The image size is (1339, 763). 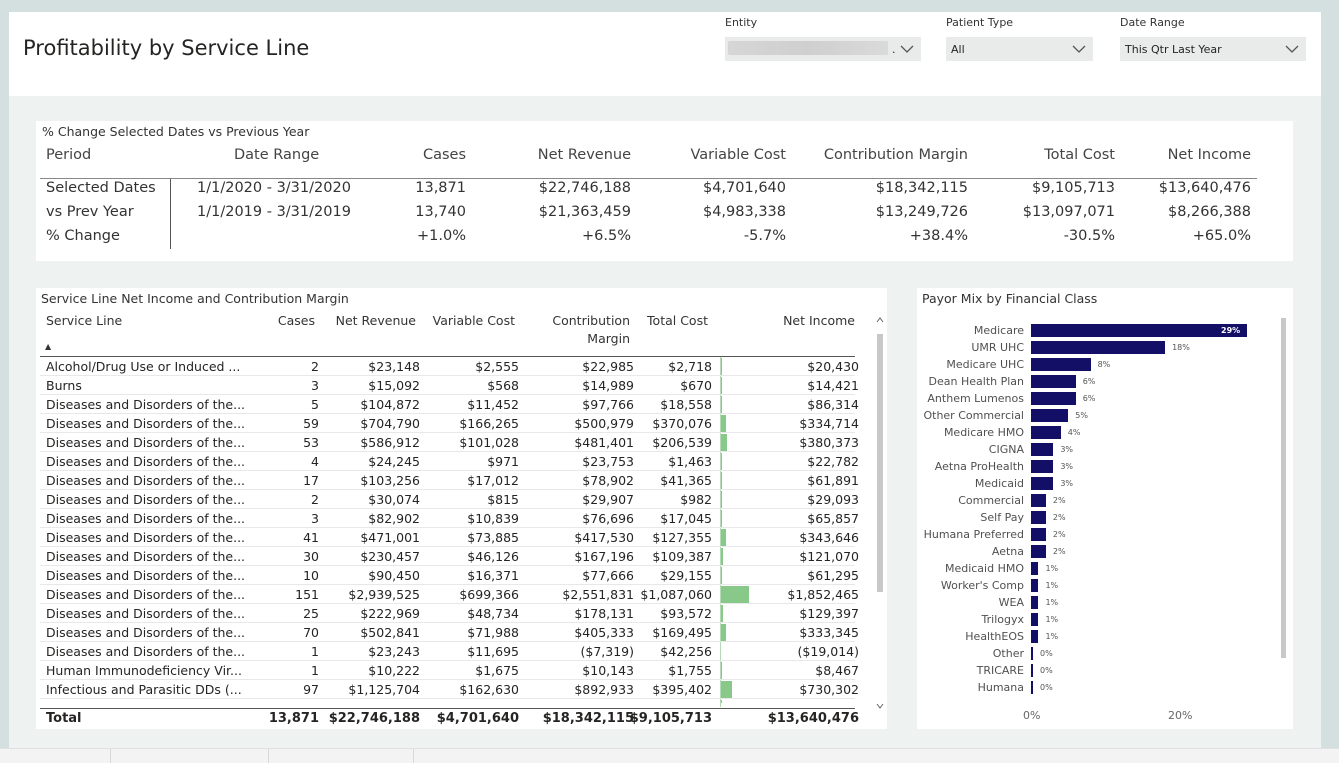 What do you see at coordinates (880, 706) in the screenshot?
I see `scroll-down-icon` at bounding box center [880, 706].